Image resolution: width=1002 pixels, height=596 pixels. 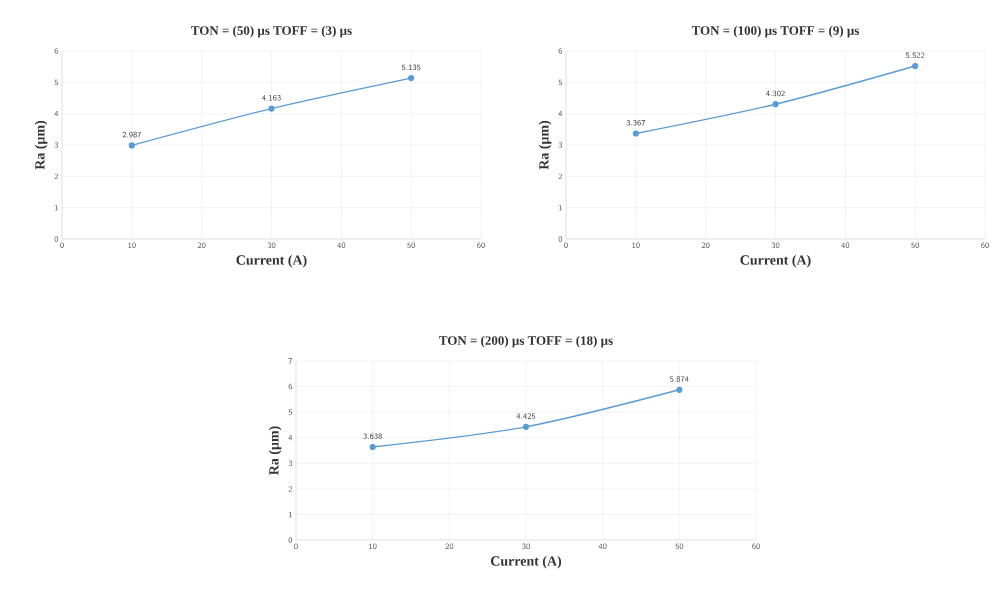 What do you see at coordinates (775, 31) in the screenshot?
I see `chart-title: TON = (100) µs TOFF = (9) µs` at bounding box center [775, 31].